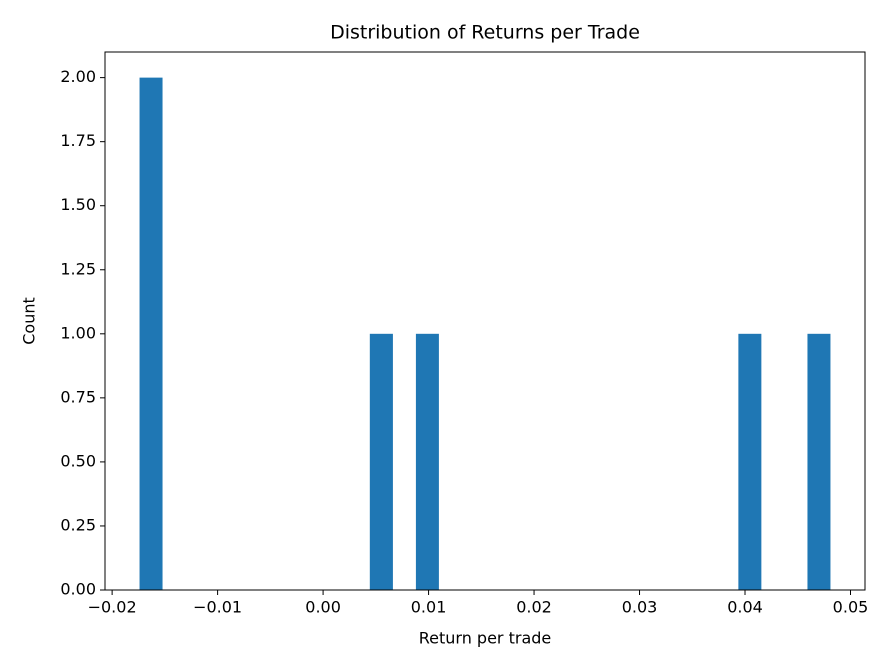 This screenshot has height=672, width=896. I want to click on chart-title: Distribution of Returns per Trade, so click(485, 33).